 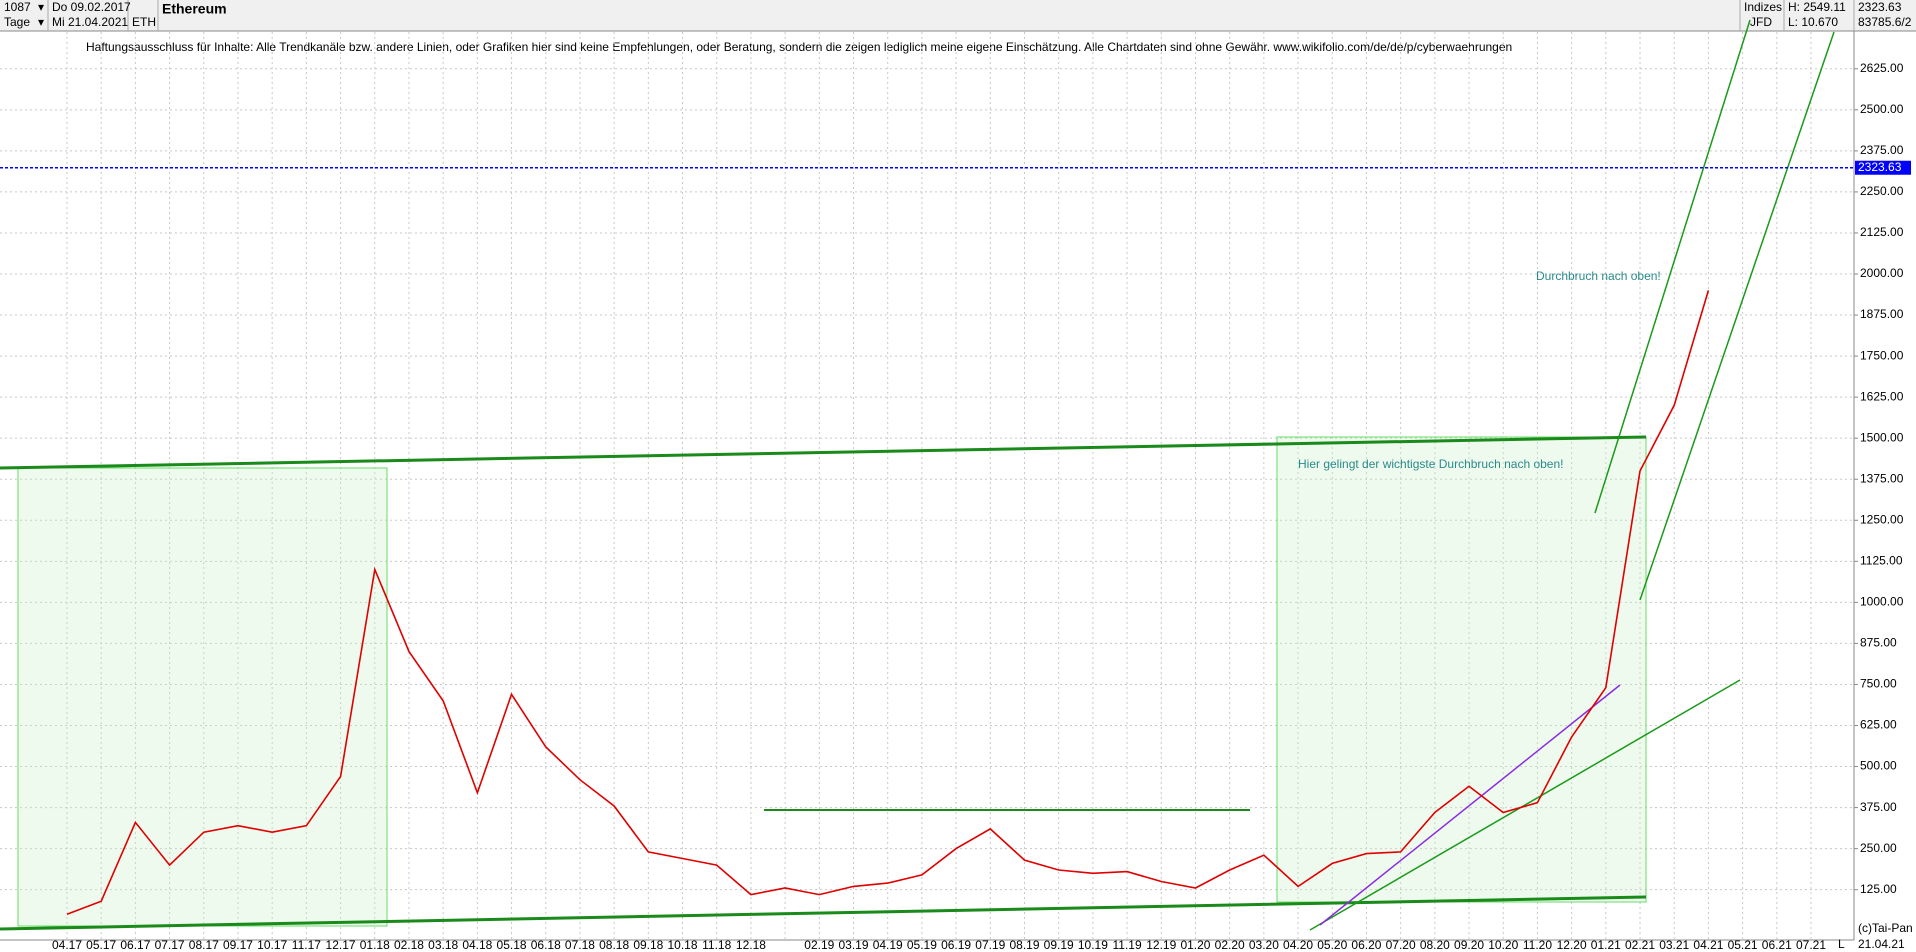 I want to click on x-tick-label: 09.19, so click(x=1059, y=945).